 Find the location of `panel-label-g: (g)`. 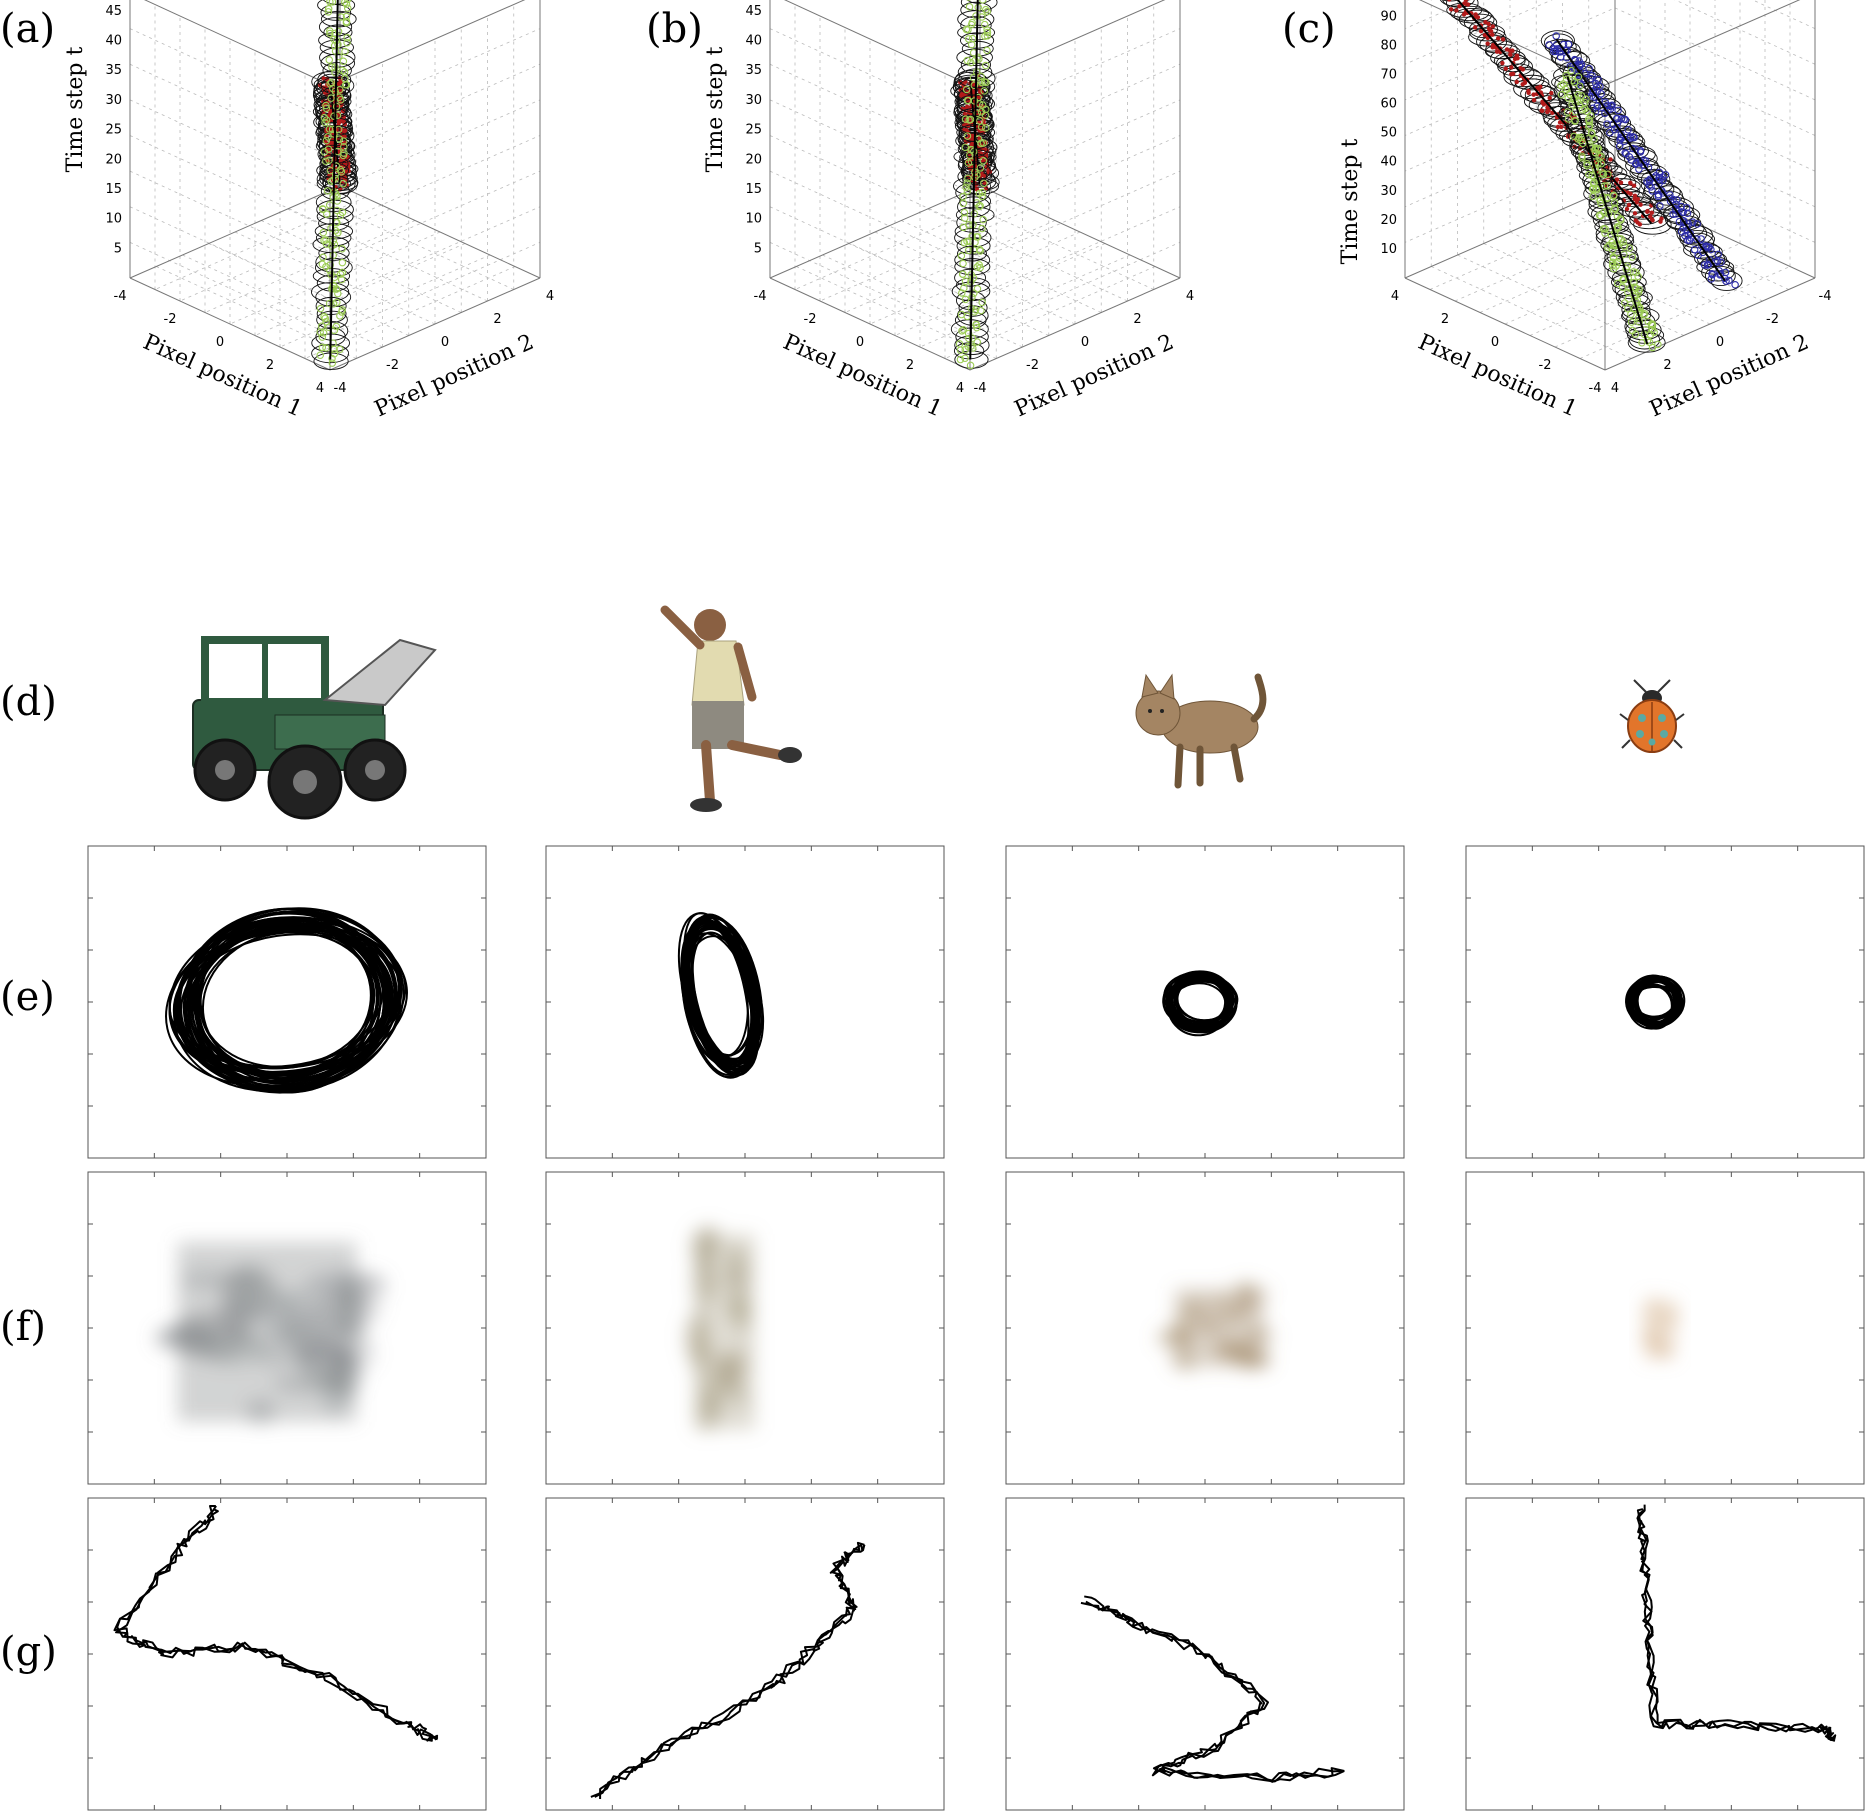

panel-label-g: (g) is located at coordinates (28, 1652).